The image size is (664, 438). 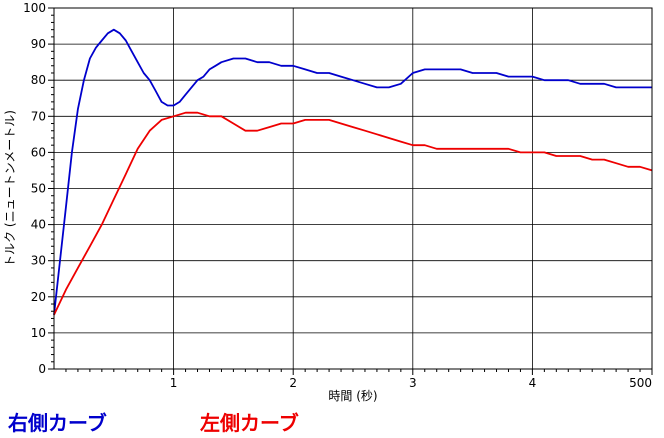 I want to click on legend-right-curve: 右側カーブ, so click(x=57, y=423).